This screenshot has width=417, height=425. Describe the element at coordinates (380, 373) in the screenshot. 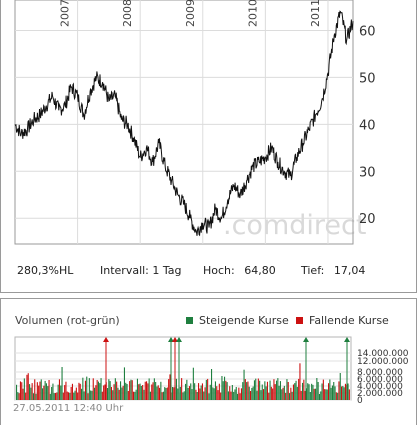

I see `volume-y-tick-label: 8.000.000` at that location.